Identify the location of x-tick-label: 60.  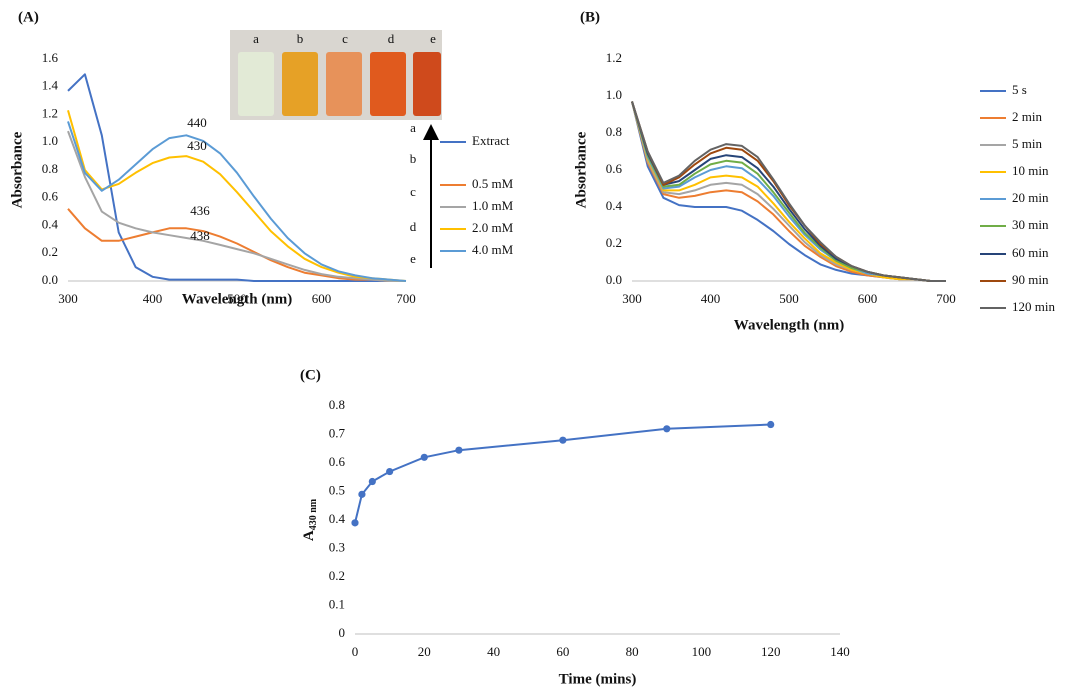
(562, 651).